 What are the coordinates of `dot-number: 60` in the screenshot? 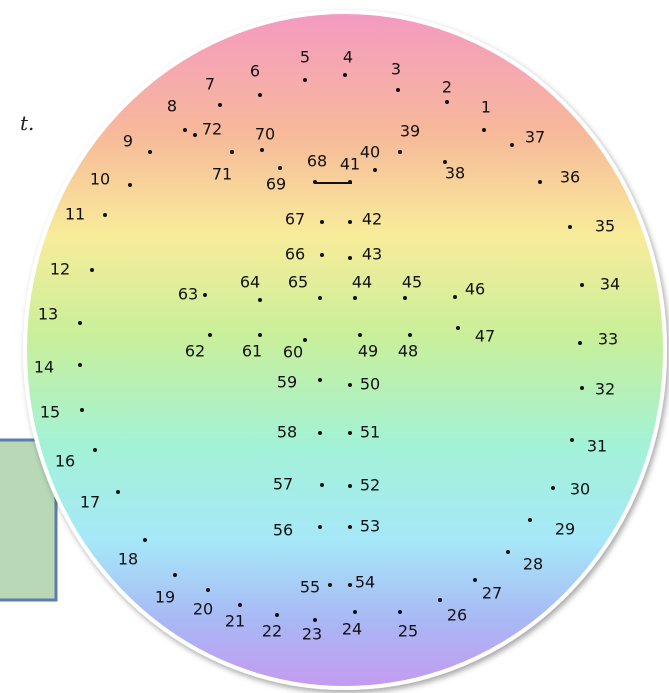 It's located at (293, 352).